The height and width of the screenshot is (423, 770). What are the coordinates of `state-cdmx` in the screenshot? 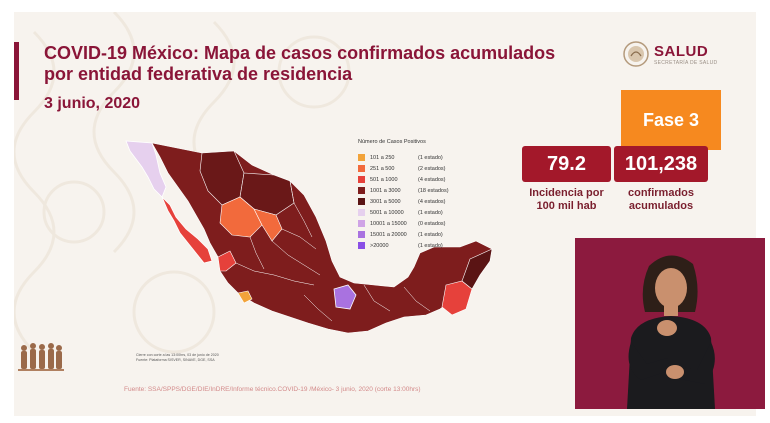 It's located at (345, 297).